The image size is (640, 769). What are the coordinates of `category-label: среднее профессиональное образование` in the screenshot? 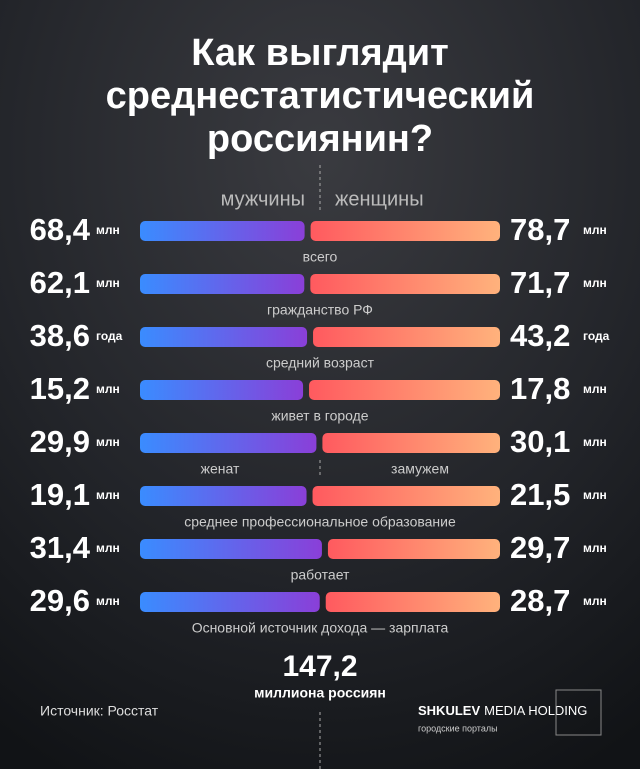 It's located at (320, 522).